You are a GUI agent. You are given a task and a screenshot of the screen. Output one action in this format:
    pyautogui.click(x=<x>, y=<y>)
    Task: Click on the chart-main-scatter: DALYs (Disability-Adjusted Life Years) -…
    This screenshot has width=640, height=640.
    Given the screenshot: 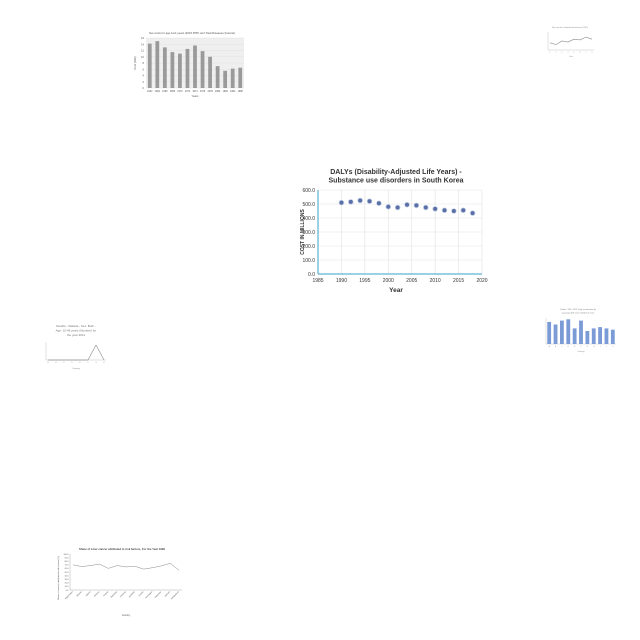 What is the action you would take?
    pyautogui.click(x=394, y=231)
    